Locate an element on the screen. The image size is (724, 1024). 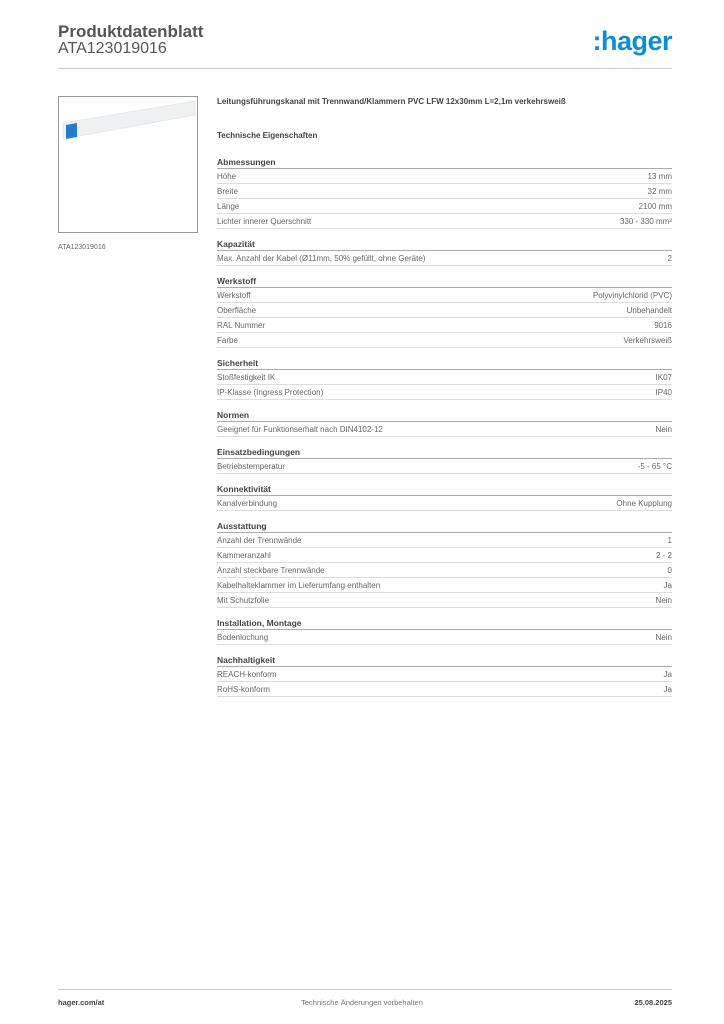
section-header: Installation, Montage is located at coordinates (444, 623).